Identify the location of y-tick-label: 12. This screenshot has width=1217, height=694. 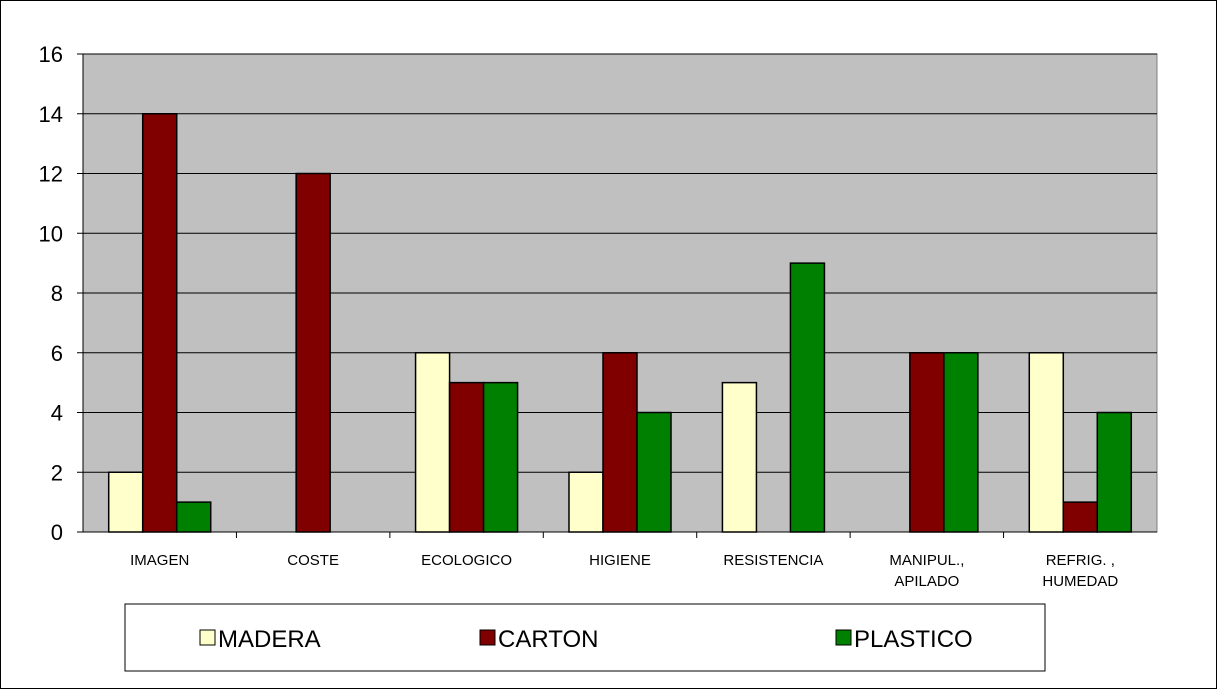
(51, 174).